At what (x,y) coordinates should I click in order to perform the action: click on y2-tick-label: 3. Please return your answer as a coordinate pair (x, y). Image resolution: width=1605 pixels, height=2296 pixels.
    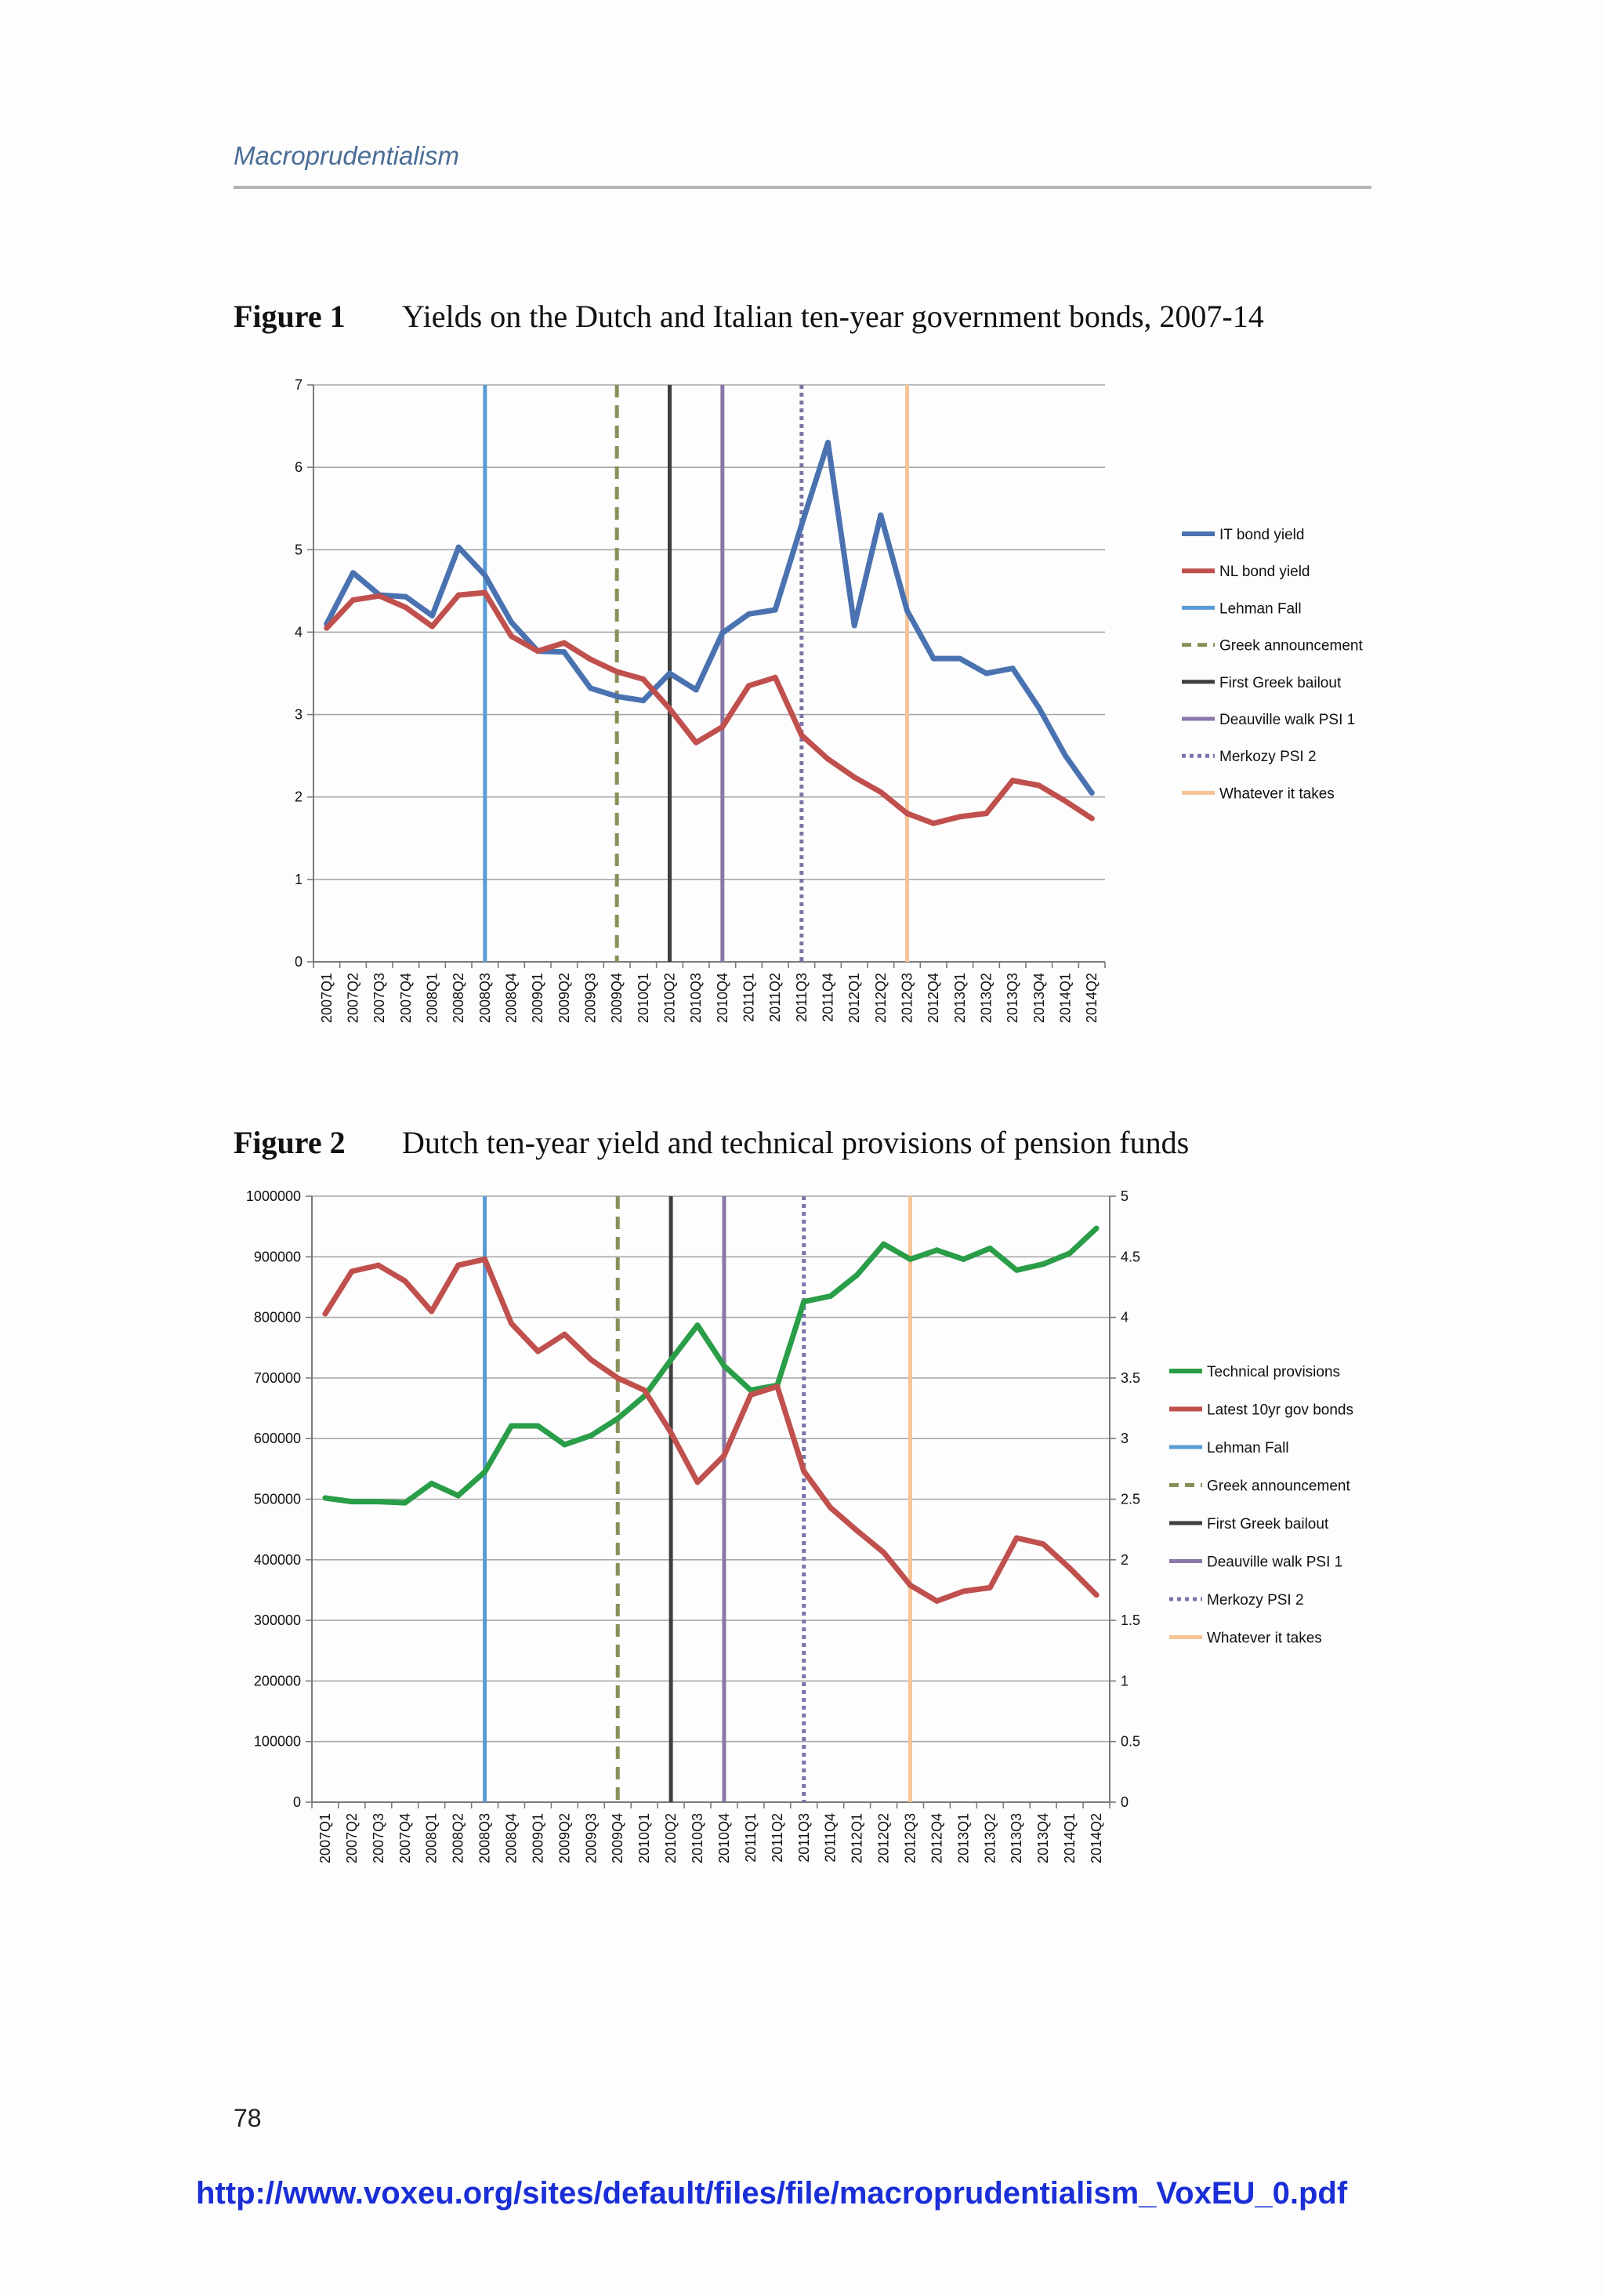
    Looking at the image, I should click on (1125, 1438).